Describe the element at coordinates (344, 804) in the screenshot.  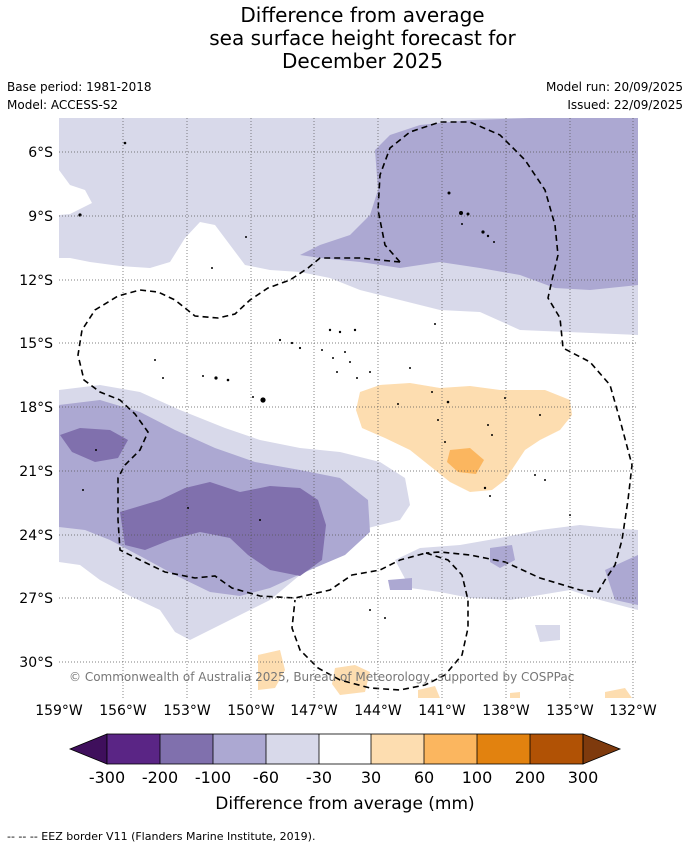
I see `colorbar-title: Difference from average (mm)` at that location.